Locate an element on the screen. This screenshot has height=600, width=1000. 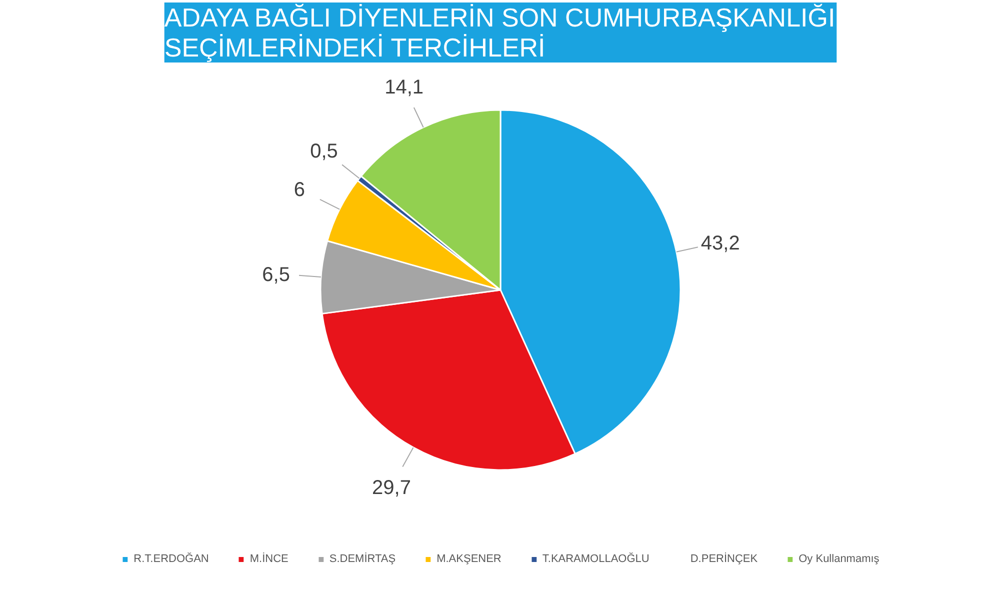
legend-label: Oy Kullanmamış is located at coordinates (839, 559).